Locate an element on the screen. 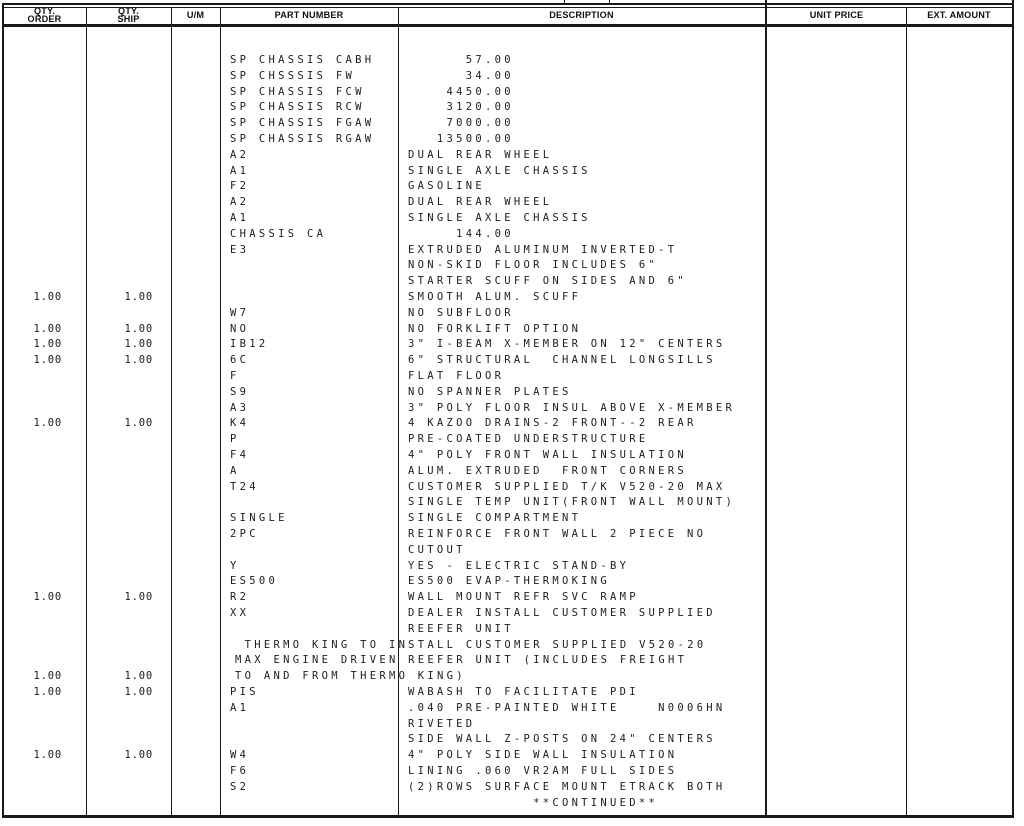  table-row: S9 NO SPANNER PLATES is located at coordinates (512, 393).